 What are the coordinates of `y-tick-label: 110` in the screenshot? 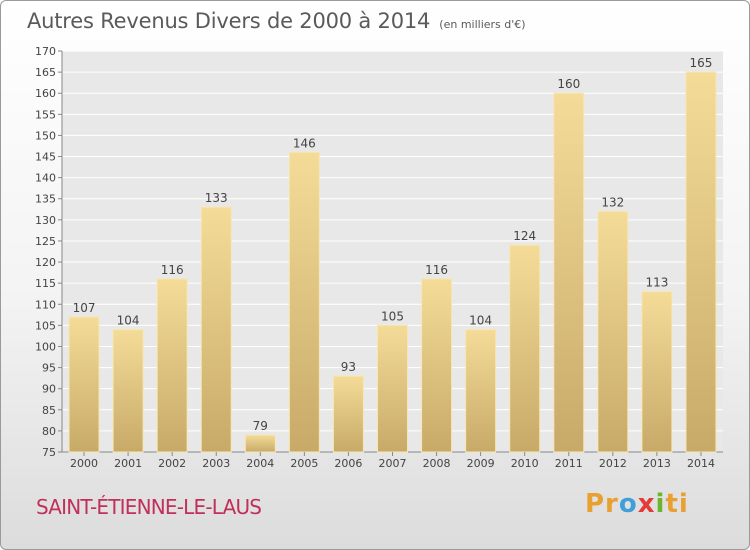 It's located at (45, 304).